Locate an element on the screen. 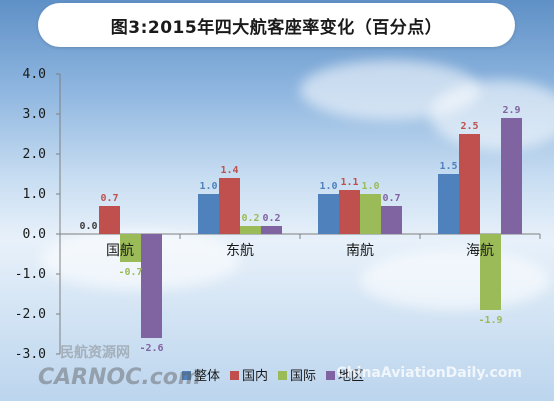  category-label: 东航 is located at coordinates (240, 251).